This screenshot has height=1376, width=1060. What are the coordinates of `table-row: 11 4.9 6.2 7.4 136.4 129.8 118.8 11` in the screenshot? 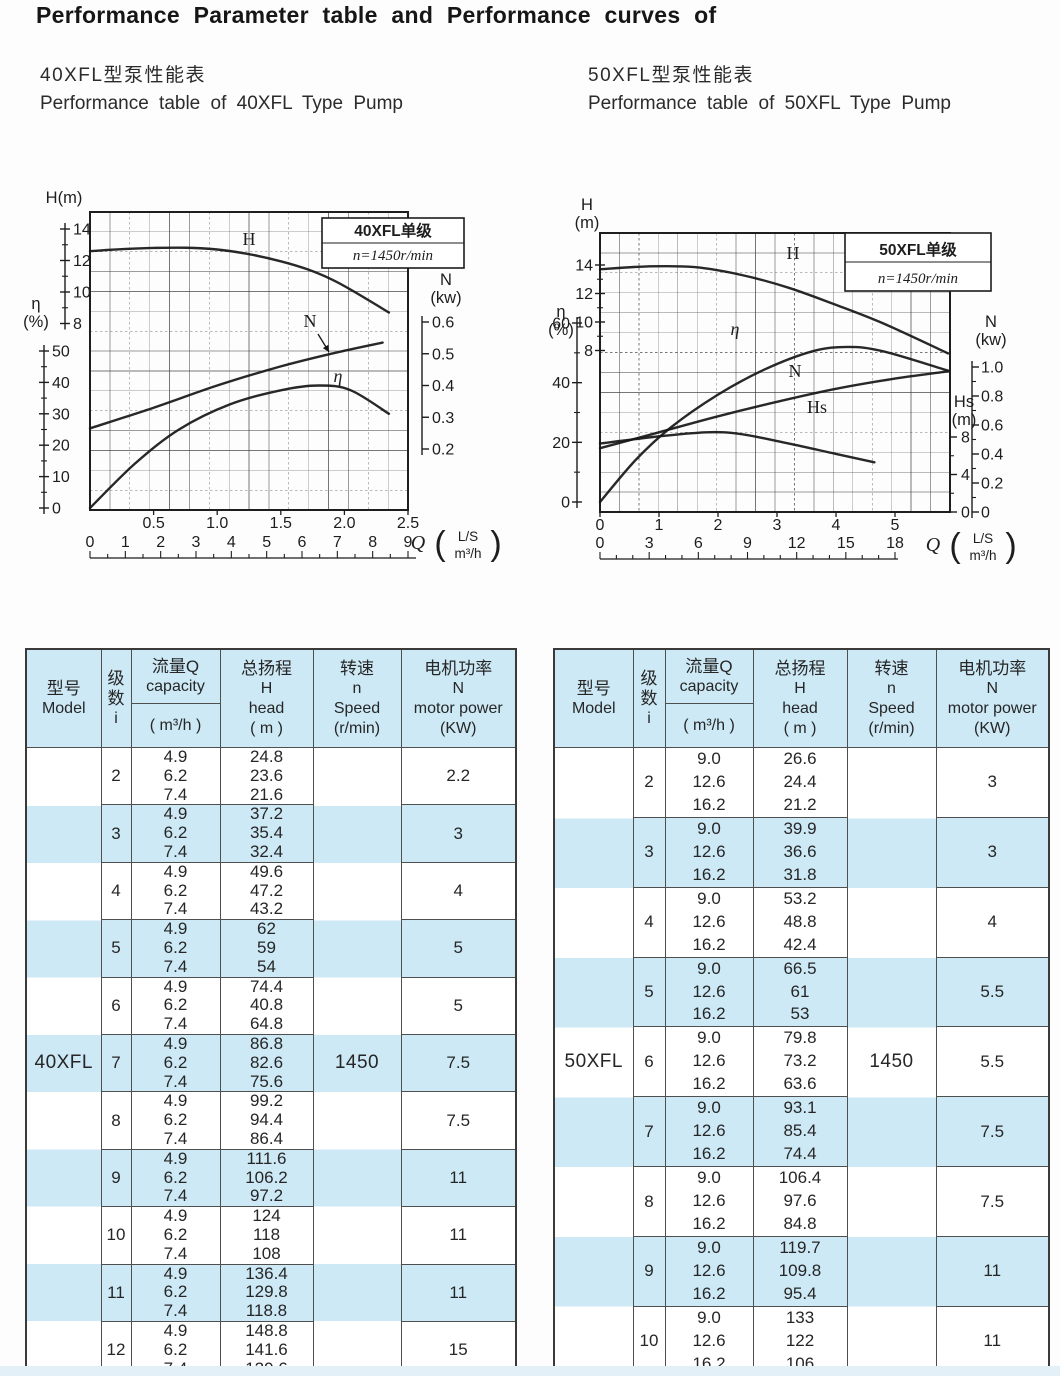 It's located at (271, 1292).